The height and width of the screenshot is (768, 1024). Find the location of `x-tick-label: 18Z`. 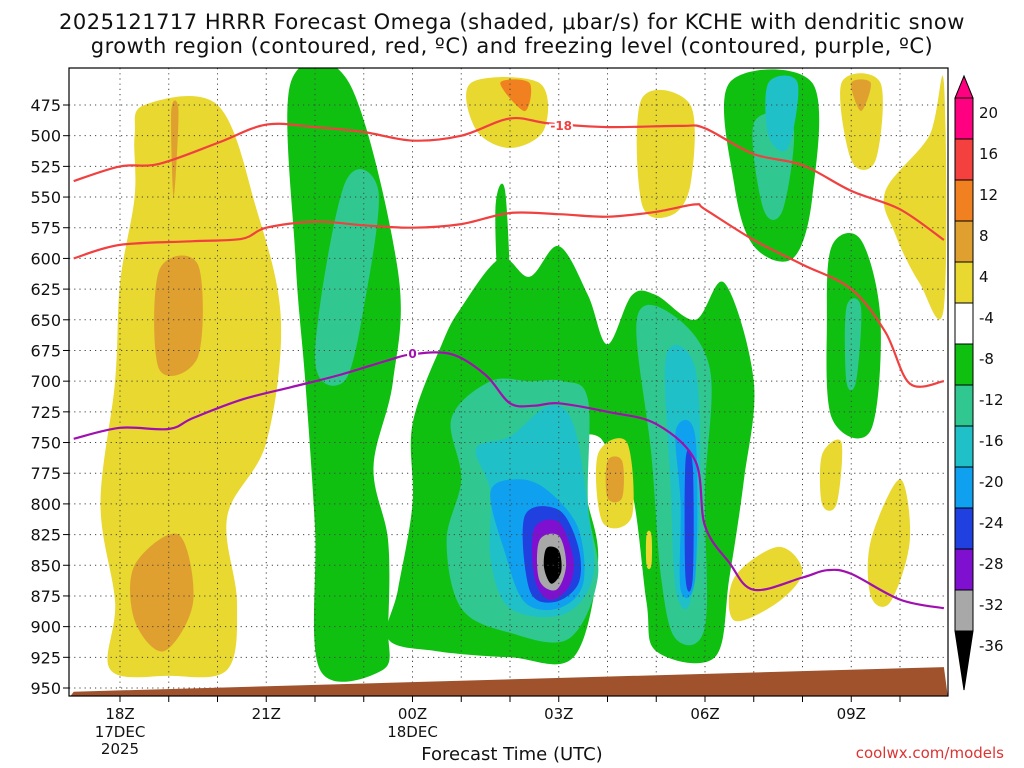

x-tick-label: 18Z is located at coordinates (119, 714).